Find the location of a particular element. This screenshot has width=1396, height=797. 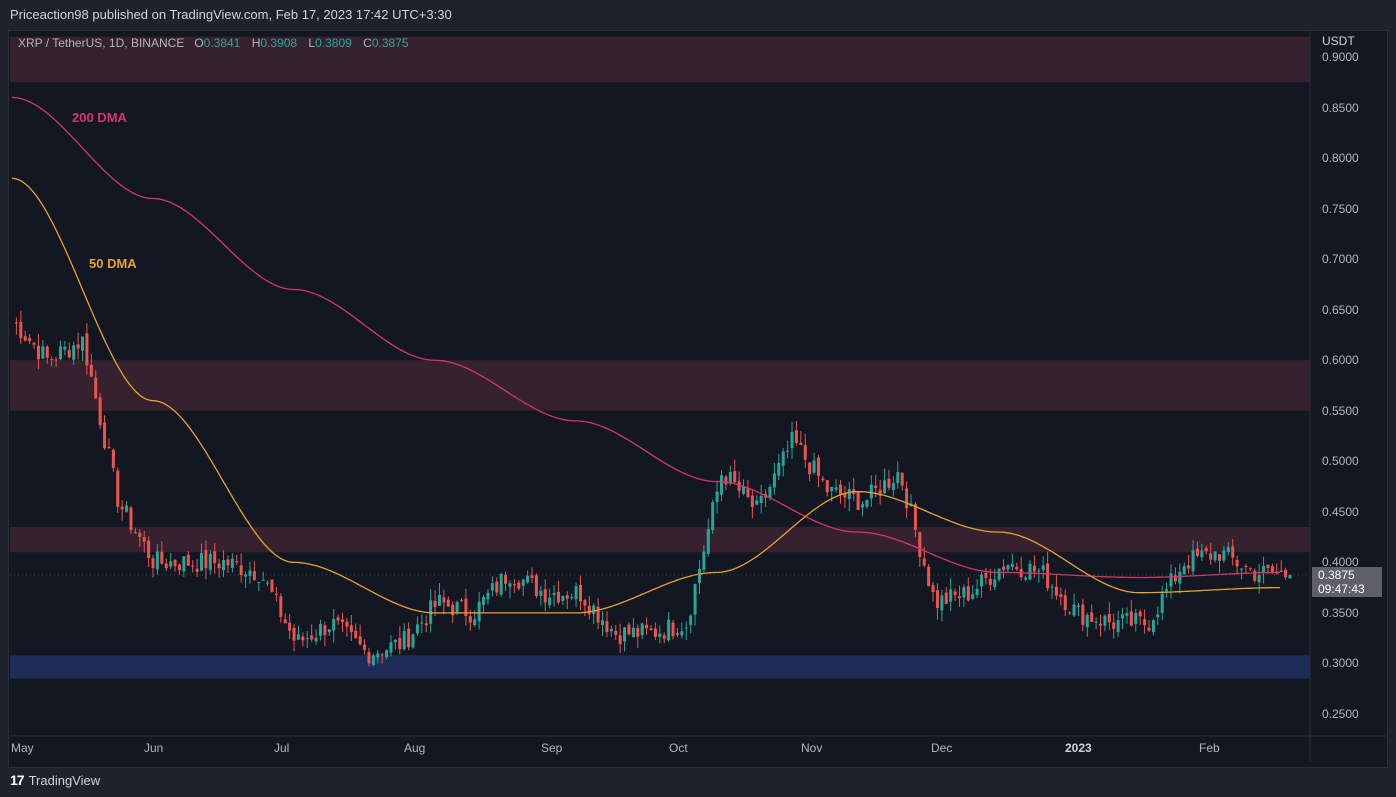

price-tick: 0.5000 is located at coordinates (1340, 461).